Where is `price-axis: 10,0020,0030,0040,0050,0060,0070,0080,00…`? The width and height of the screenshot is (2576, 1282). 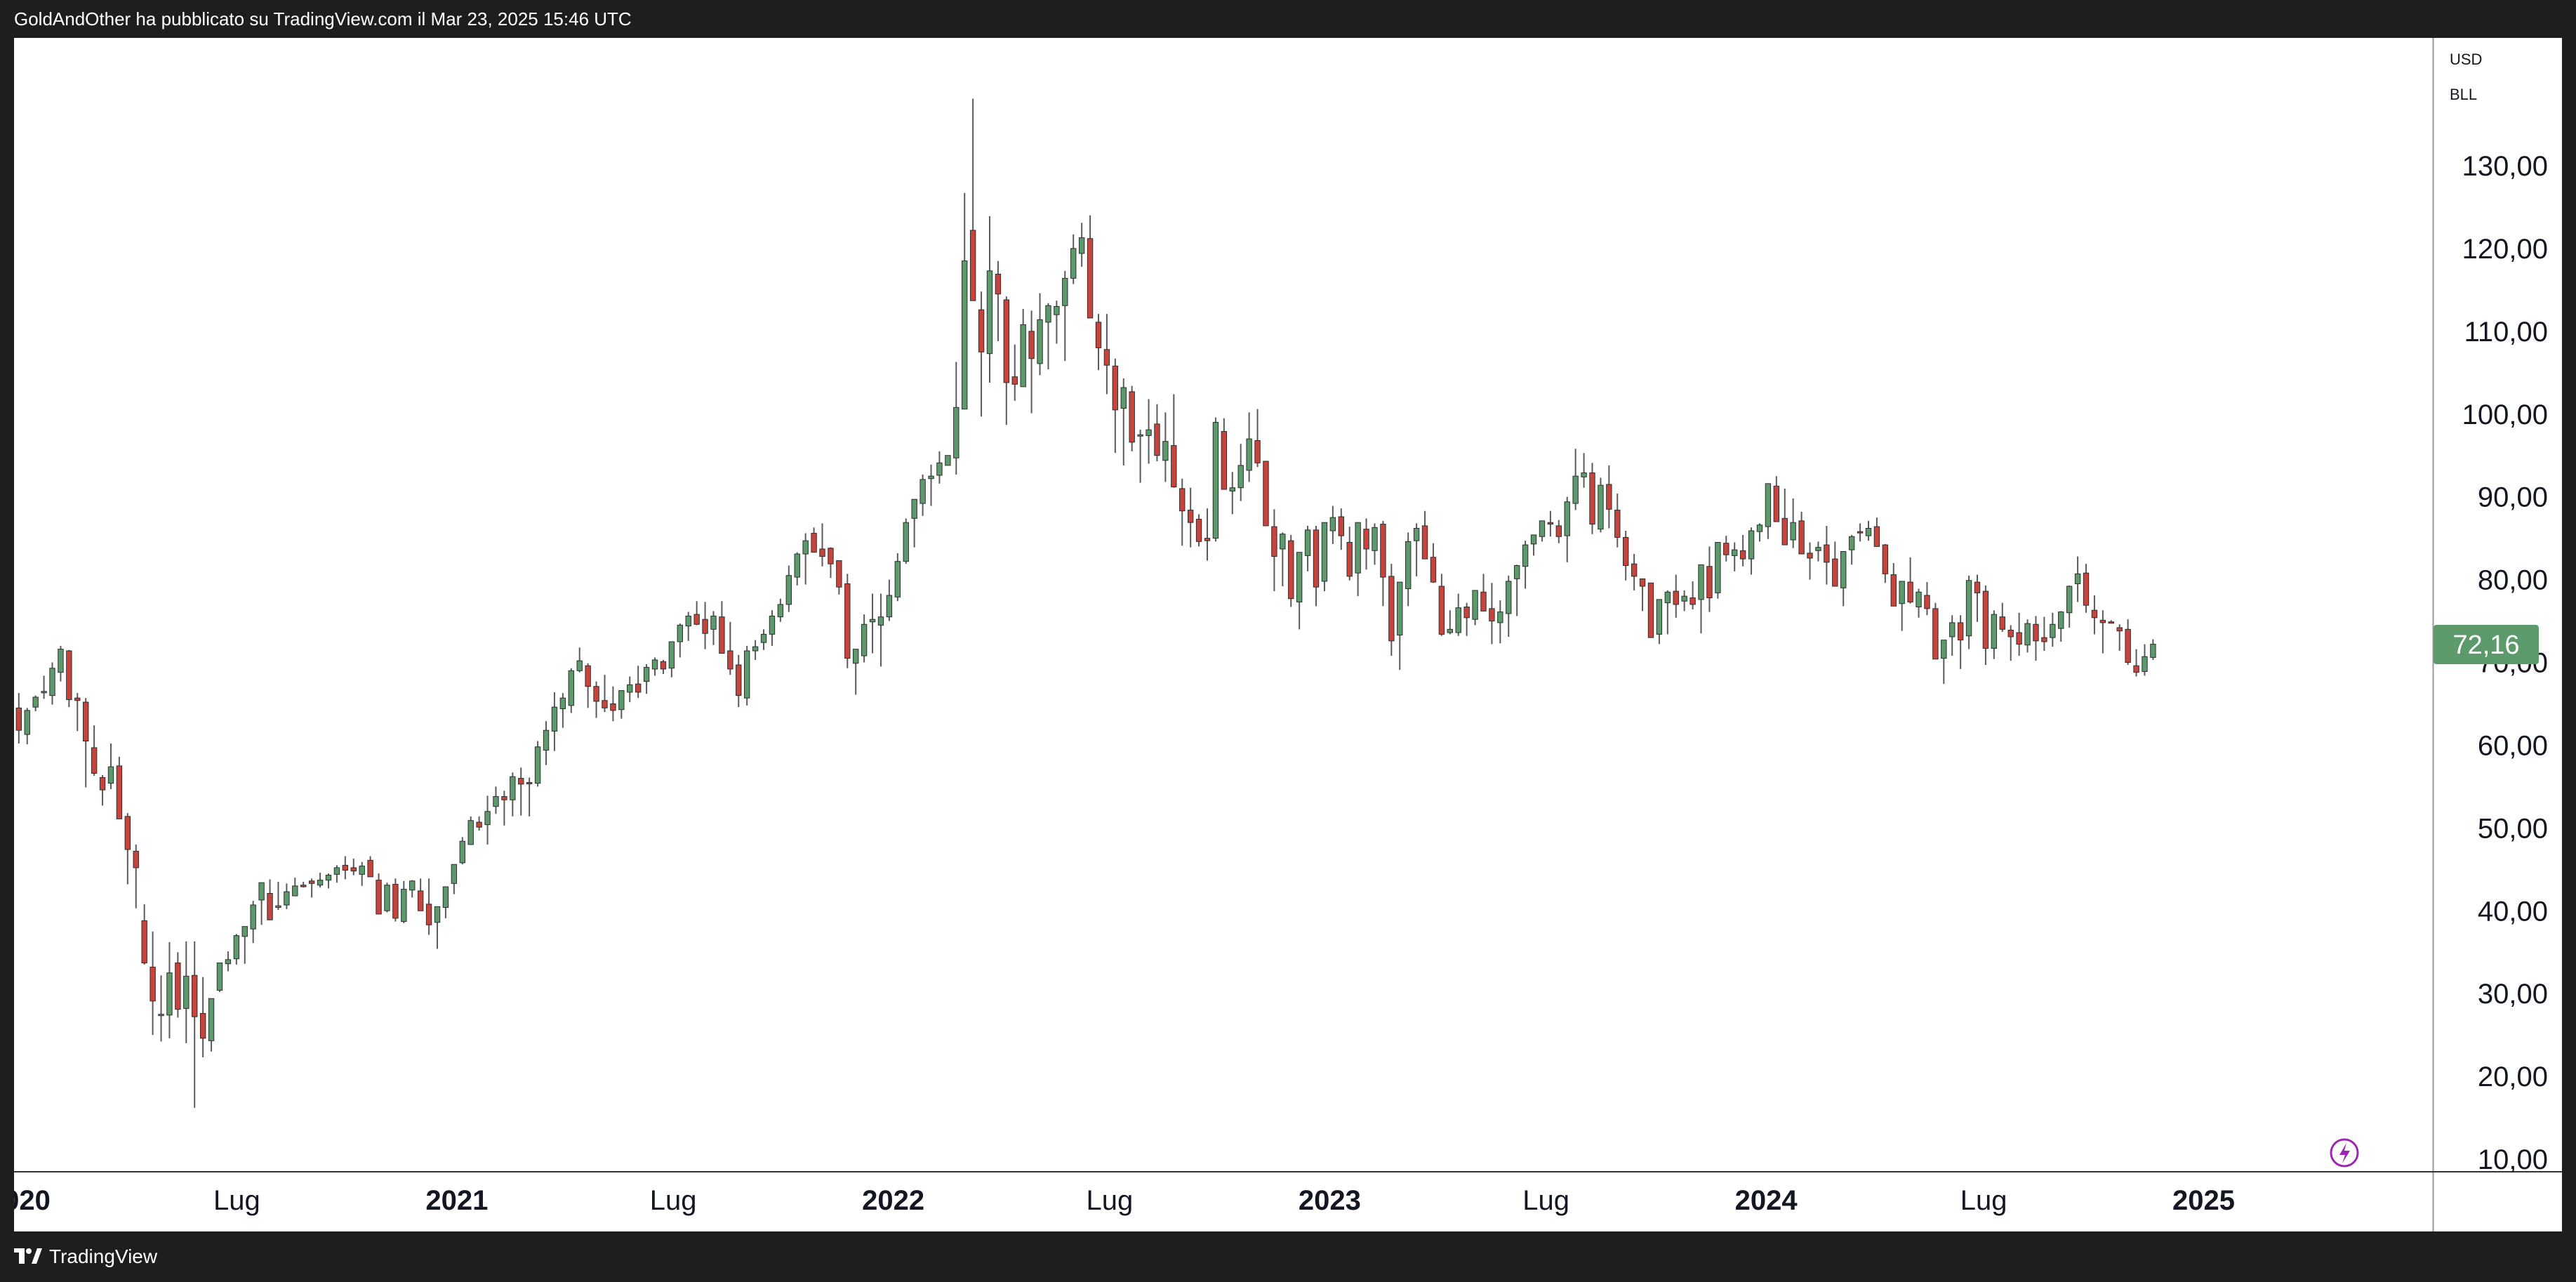
price-axis: 10,0020,0030,0040,0050,0060,0070,0080,00… is located at coordinates (2505, 663).